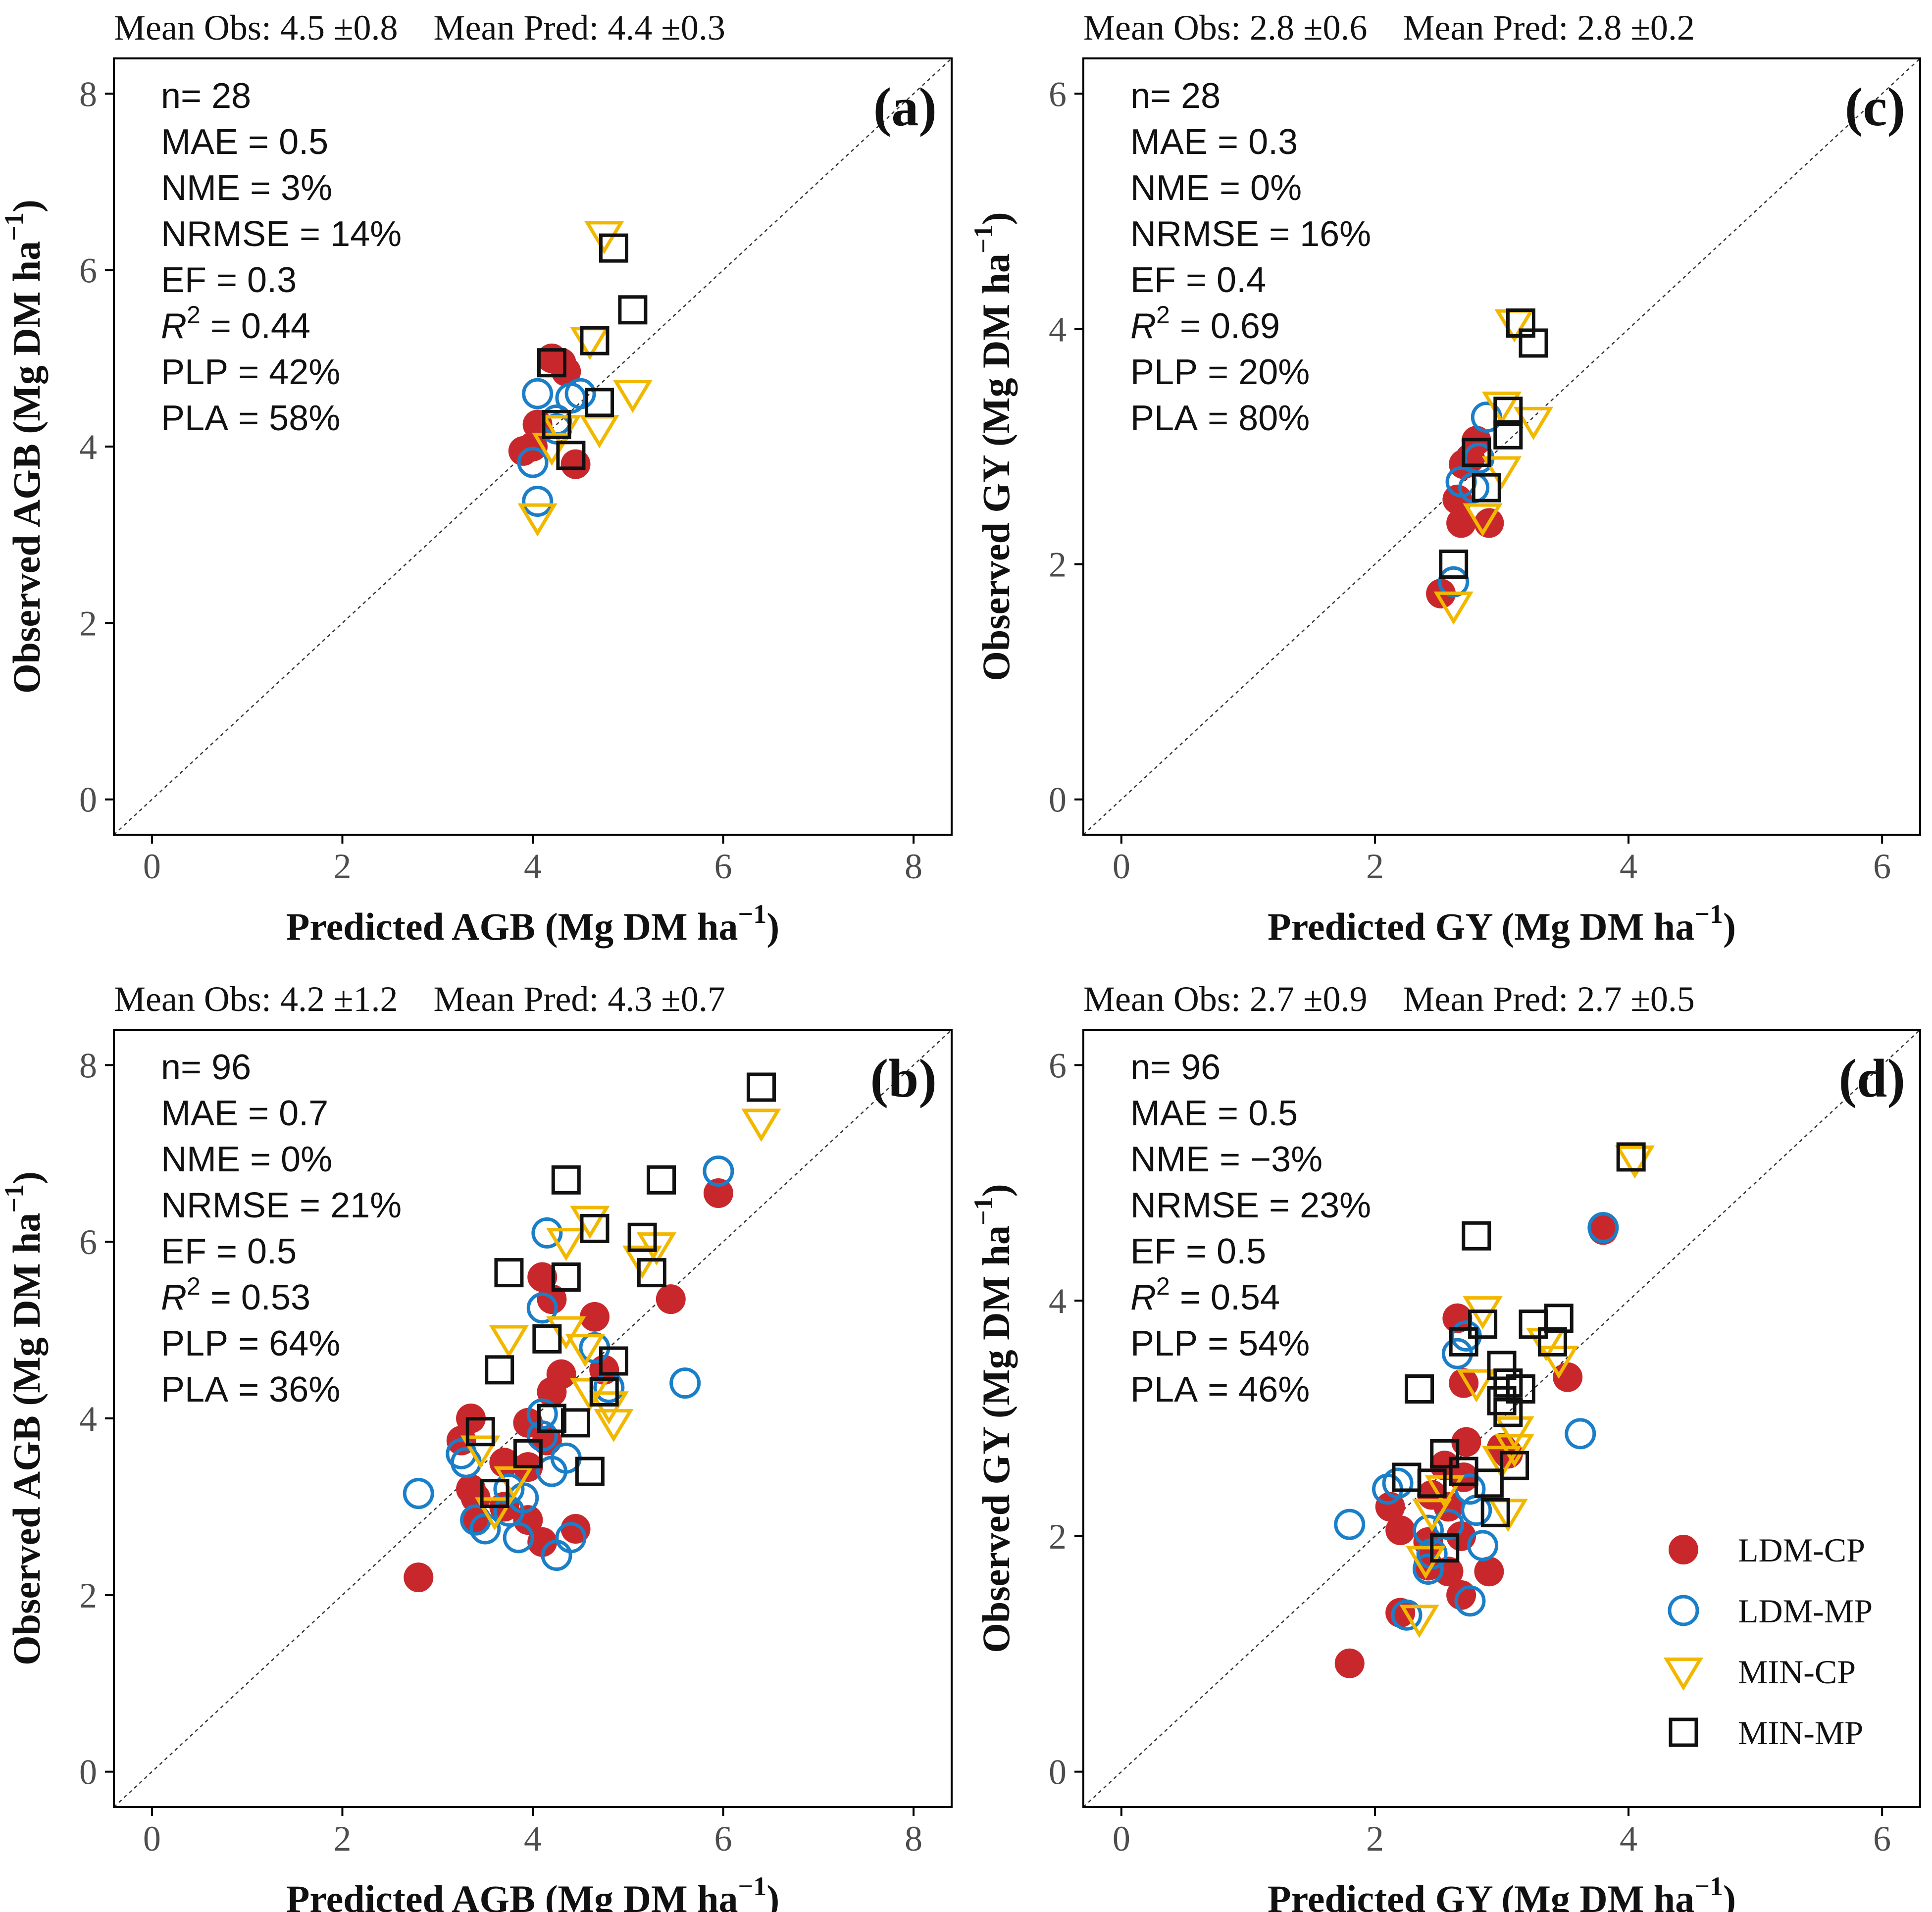 The height and width of the screenshot is (1912, 1932). What do you see at coordinates (1250, 1205) in the screenshot?
I see `stat-nrmse: NRMSE = 23%` at bounding box center [1250, 1205].